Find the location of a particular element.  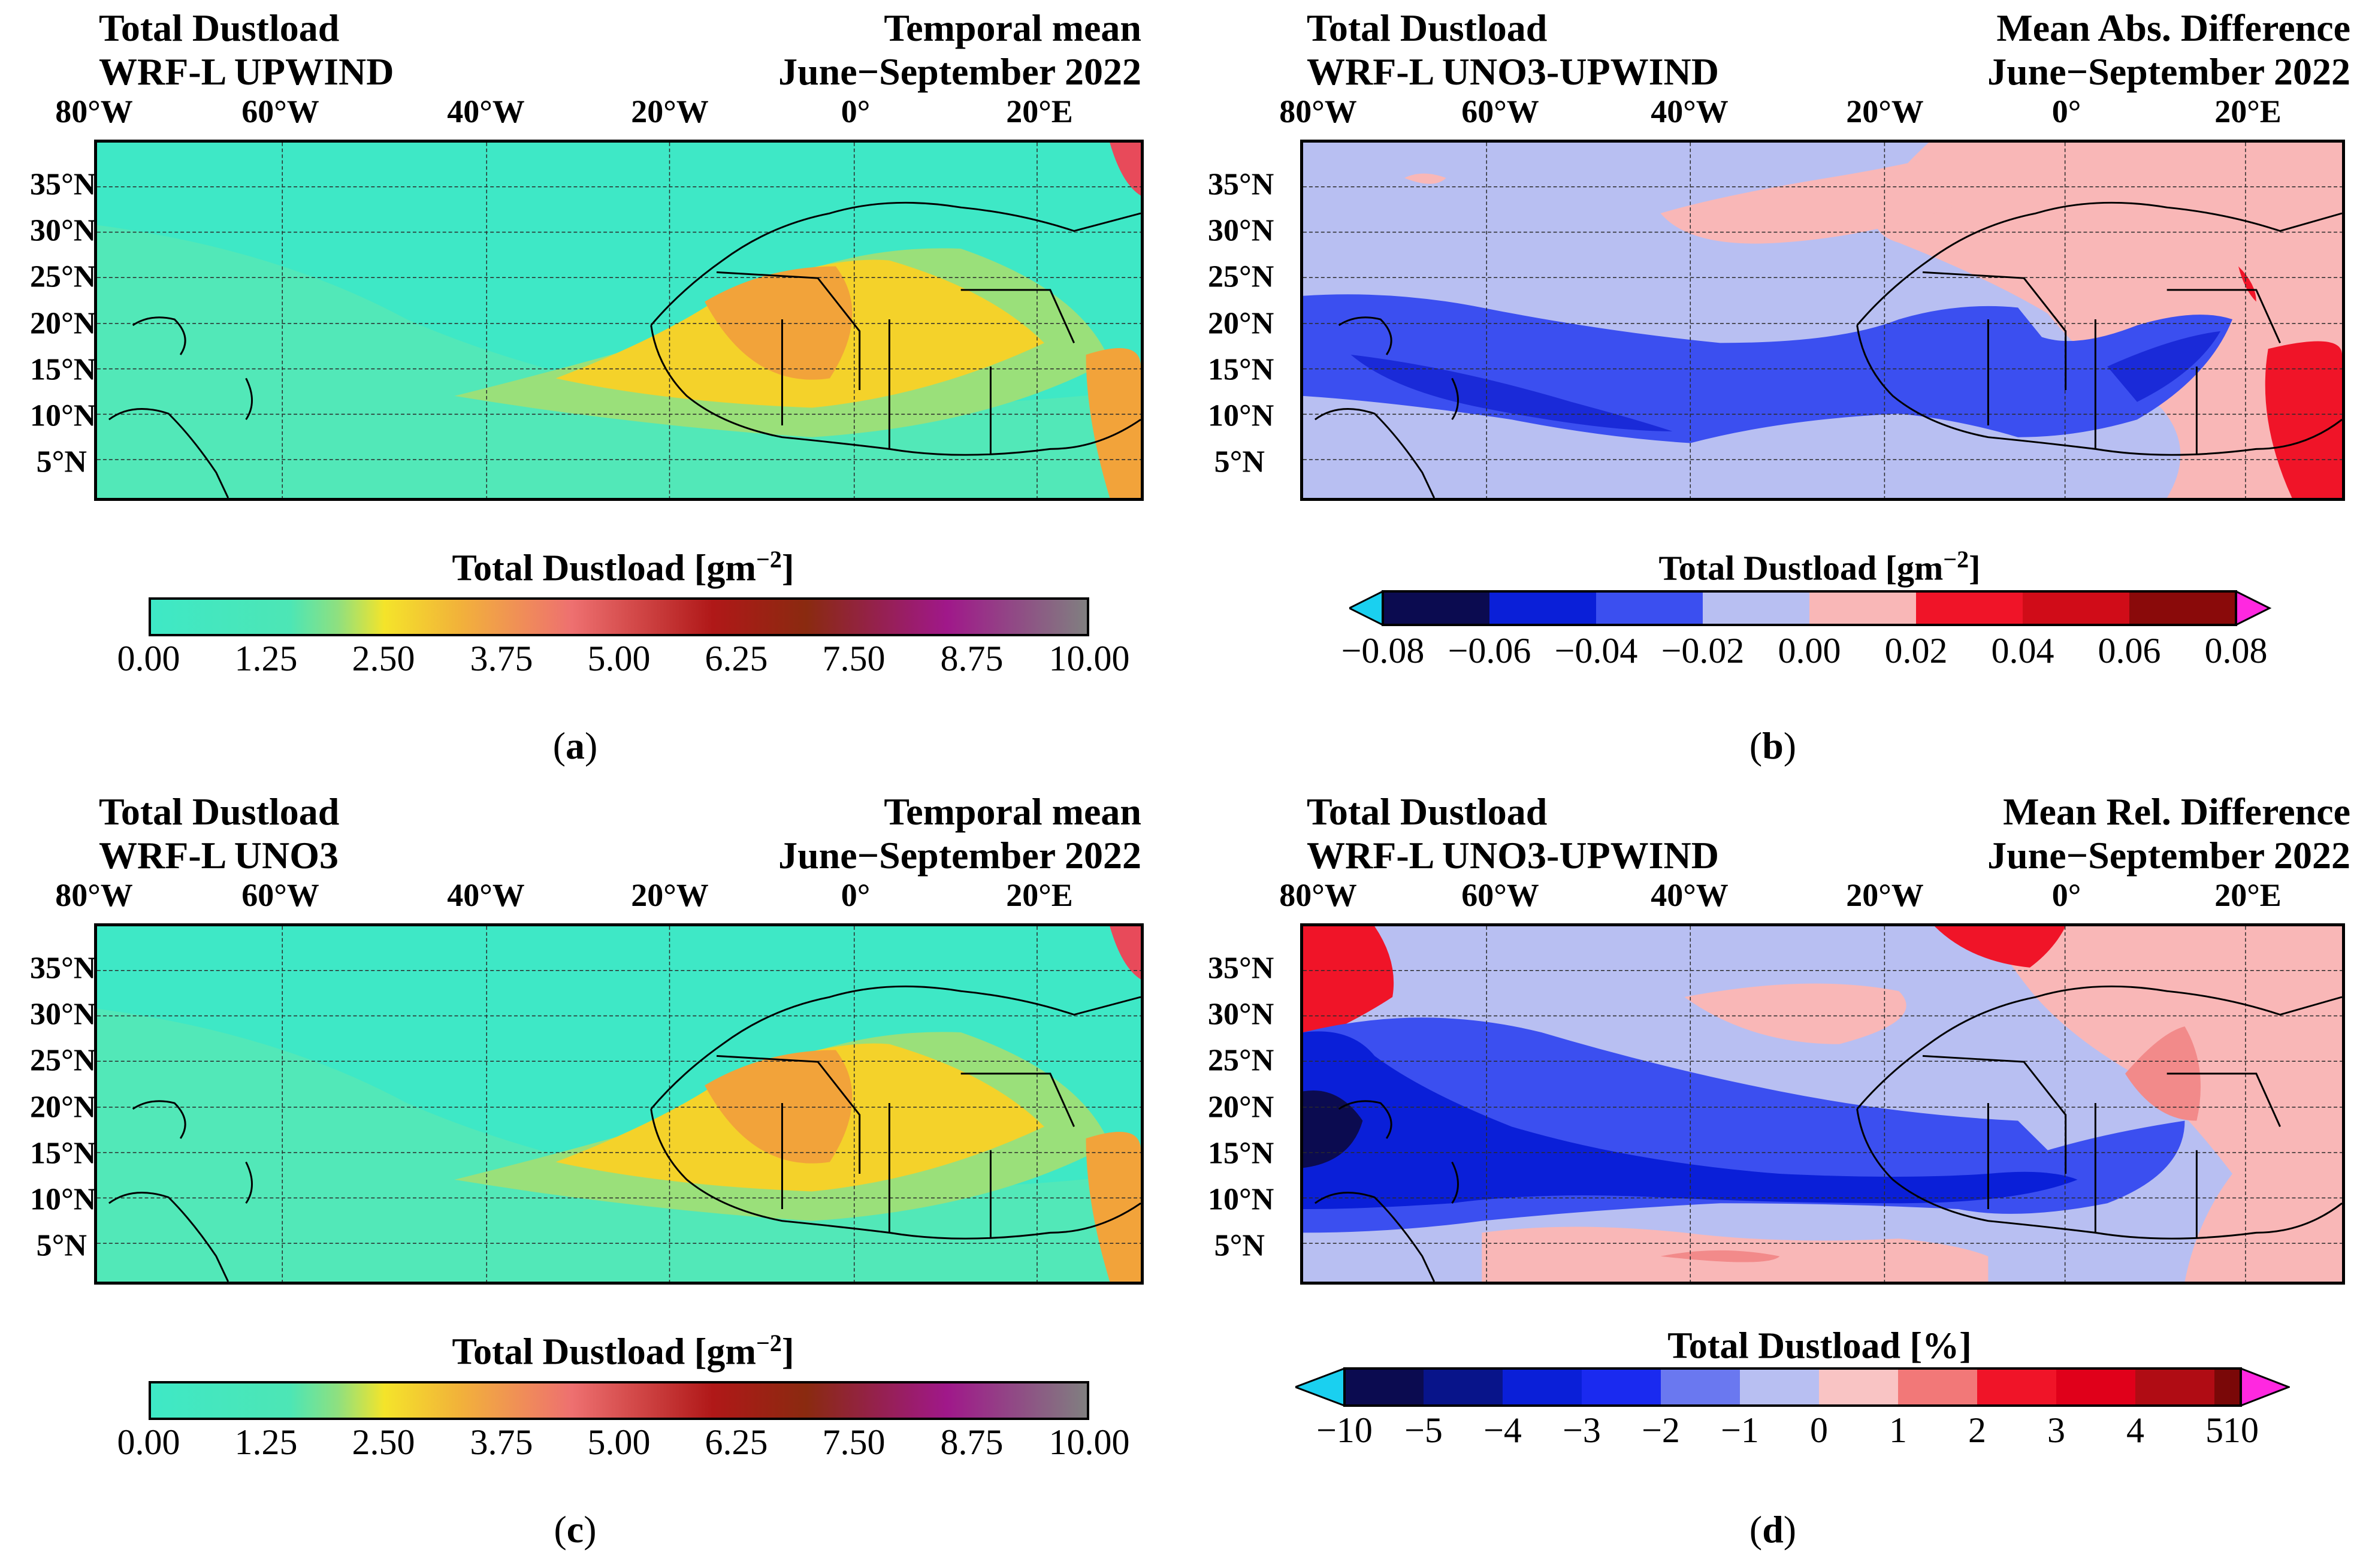

positive-patch is located at coordinates (1425, 179).